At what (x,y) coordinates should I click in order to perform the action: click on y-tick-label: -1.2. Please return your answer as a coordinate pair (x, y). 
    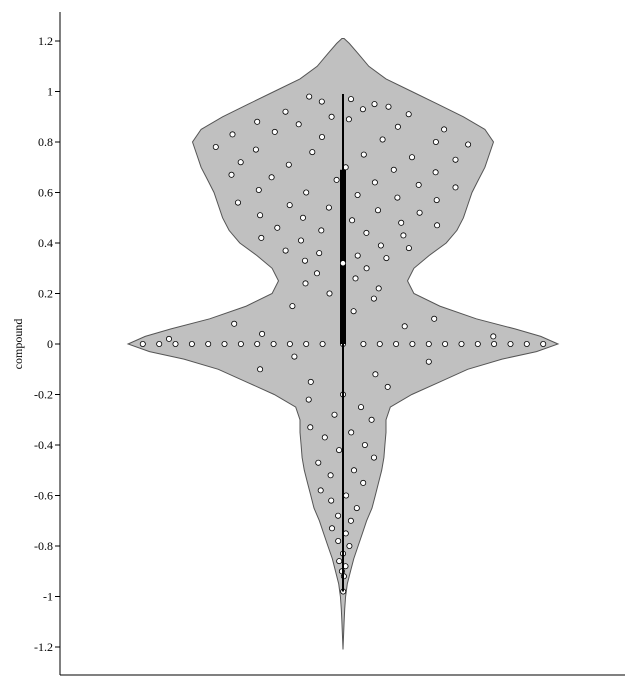
    Looking at the image, I should click on (43, 647).